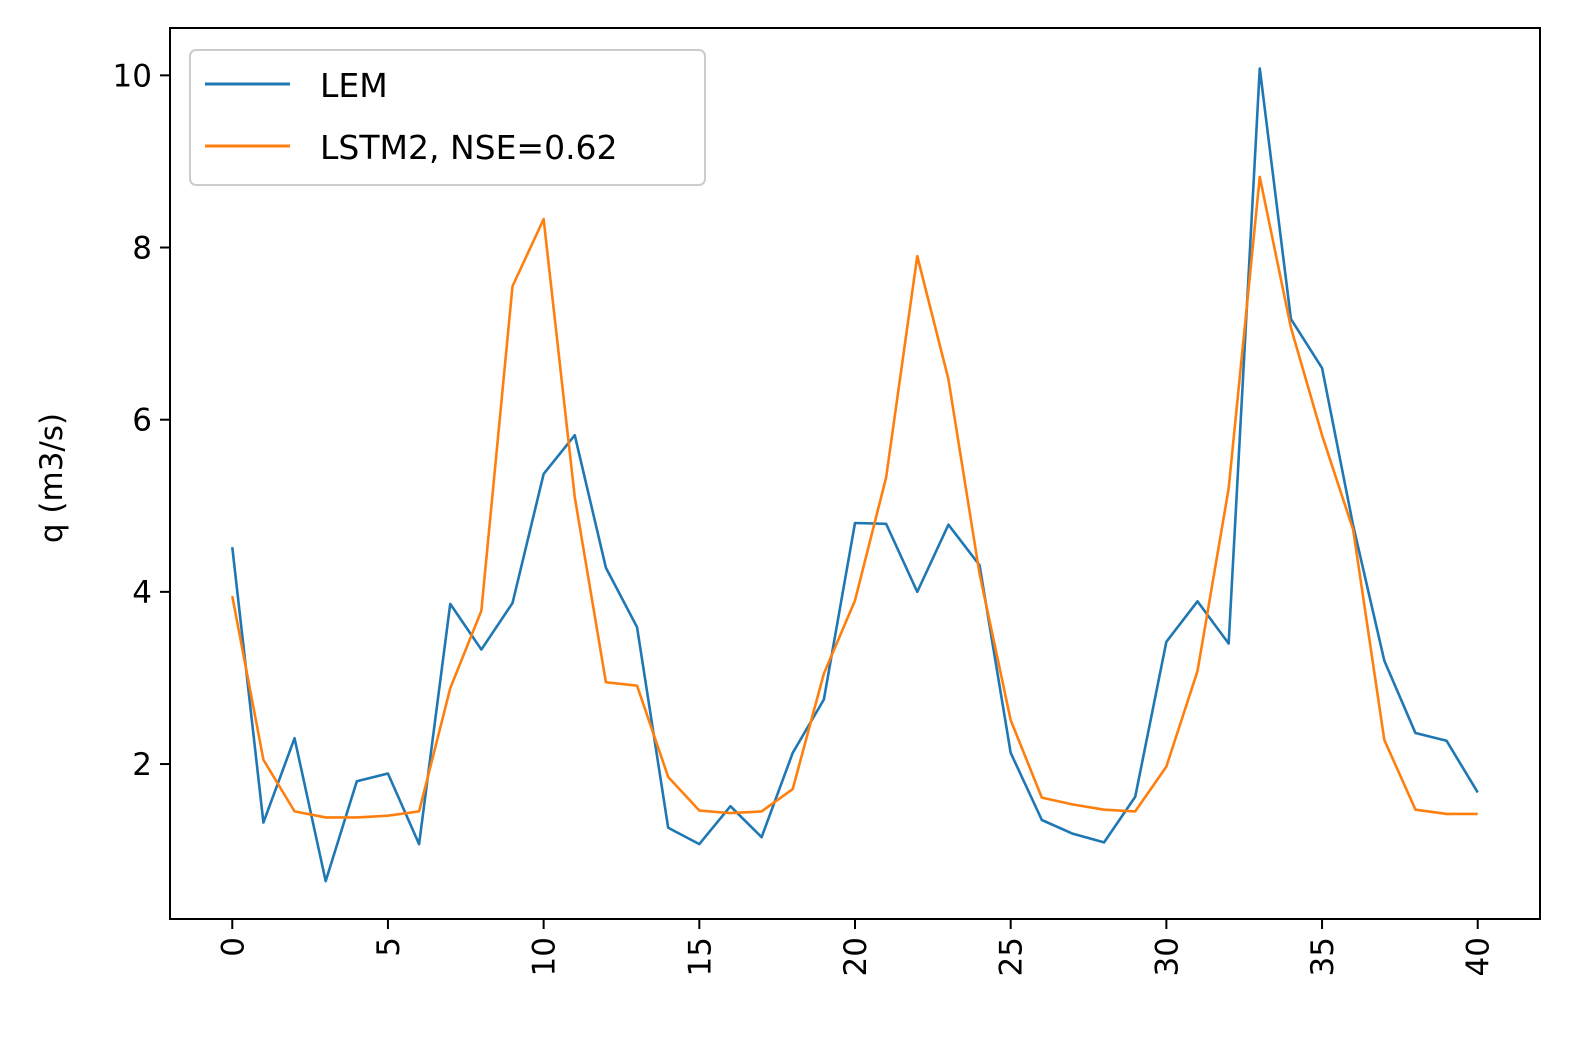 The height and width of the screenshot is (1048, 1595). Describe the element at coordinates (856, 956) in the screenshot. I see `x-tick-label: 20` at that location.